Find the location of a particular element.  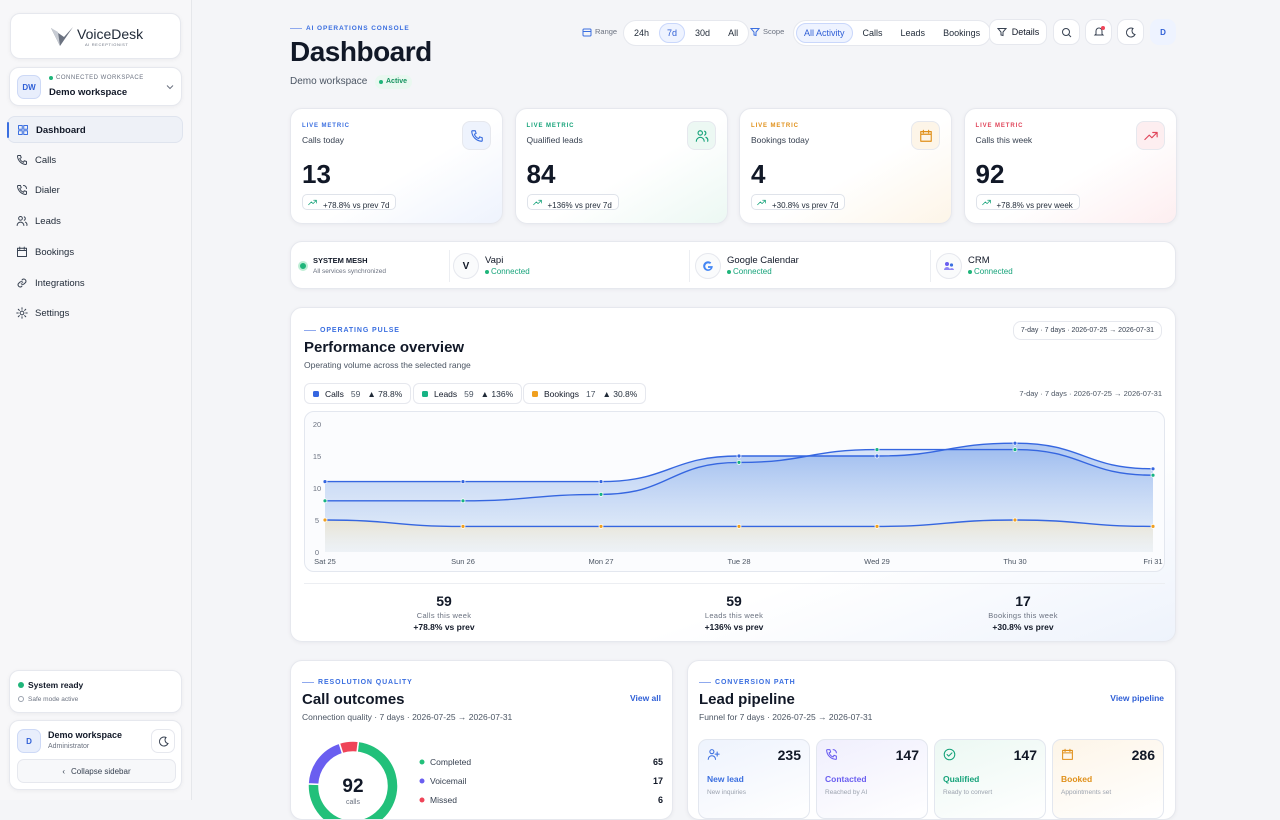

theme-toggle is located at coordinates (163, 741).